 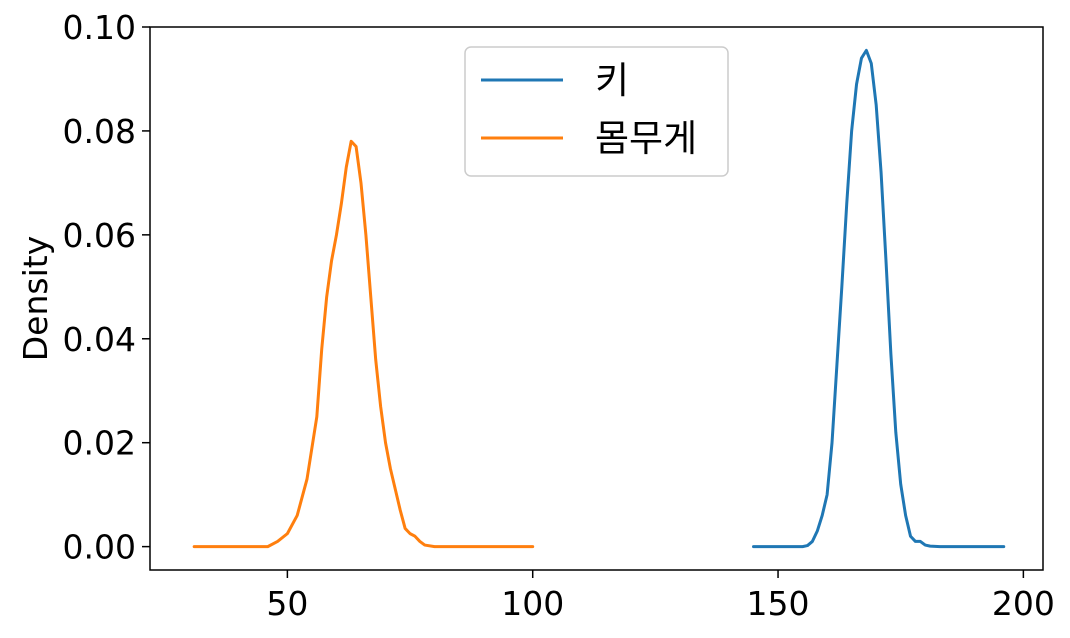 I want to click on x-tick-label: 100, so click(x=532, y=603).